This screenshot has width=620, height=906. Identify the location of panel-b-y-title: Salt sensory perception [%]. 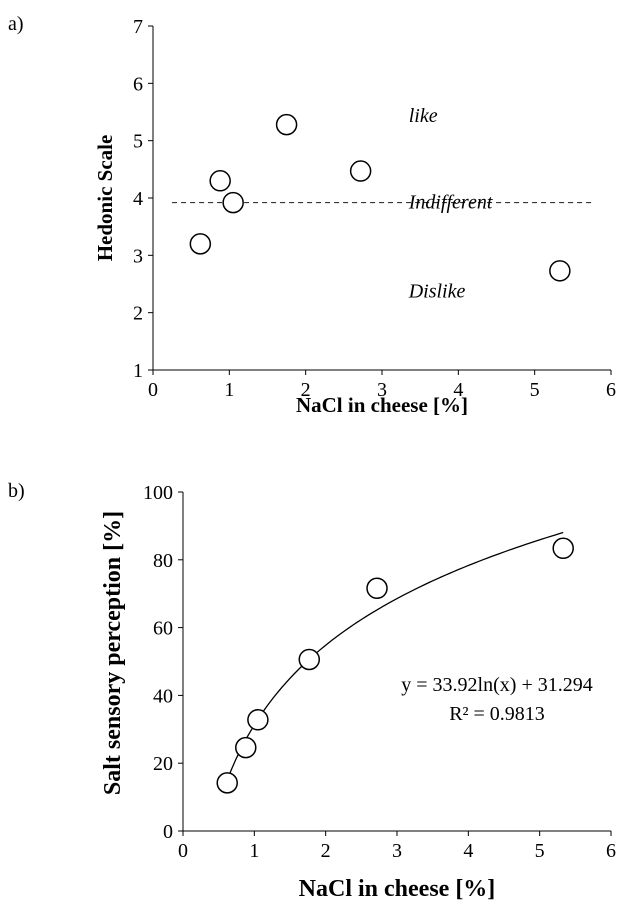
(113, 653).